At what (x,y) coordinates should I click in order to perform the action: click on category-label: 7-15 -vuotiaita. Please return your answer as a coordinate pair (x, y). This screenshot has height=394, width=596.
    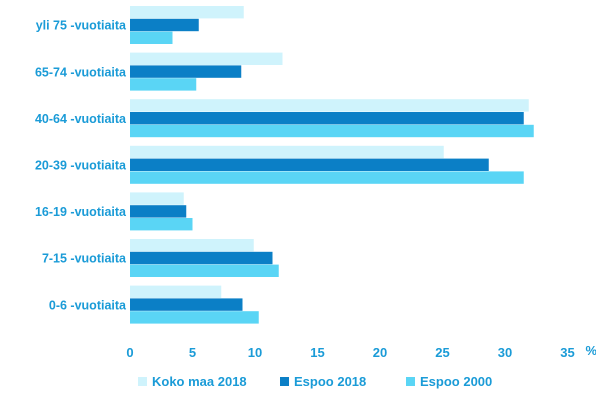
    Looking at the image, I should click on (84, 259).